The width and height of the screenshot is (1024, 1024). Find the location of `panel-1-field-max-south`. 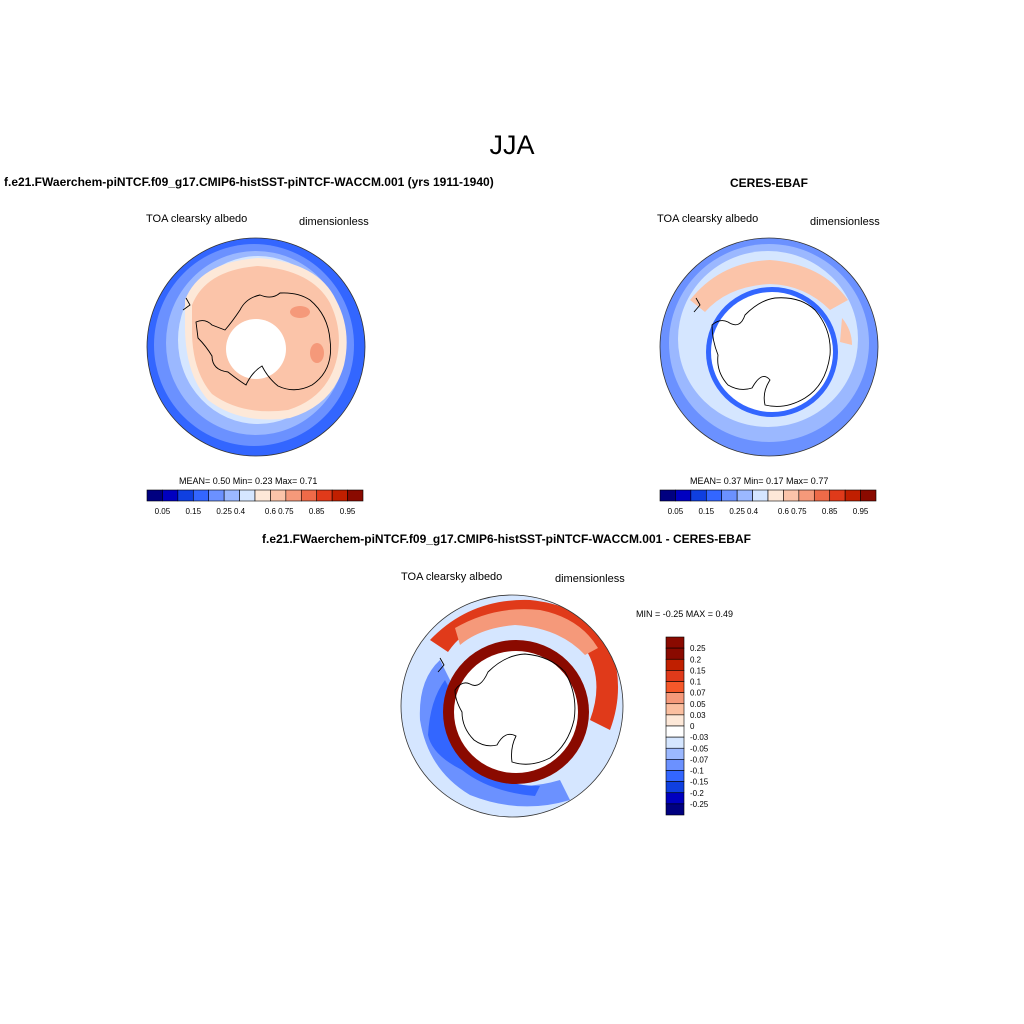

panel-1-field-max-south is located at coordinates (317, 353).